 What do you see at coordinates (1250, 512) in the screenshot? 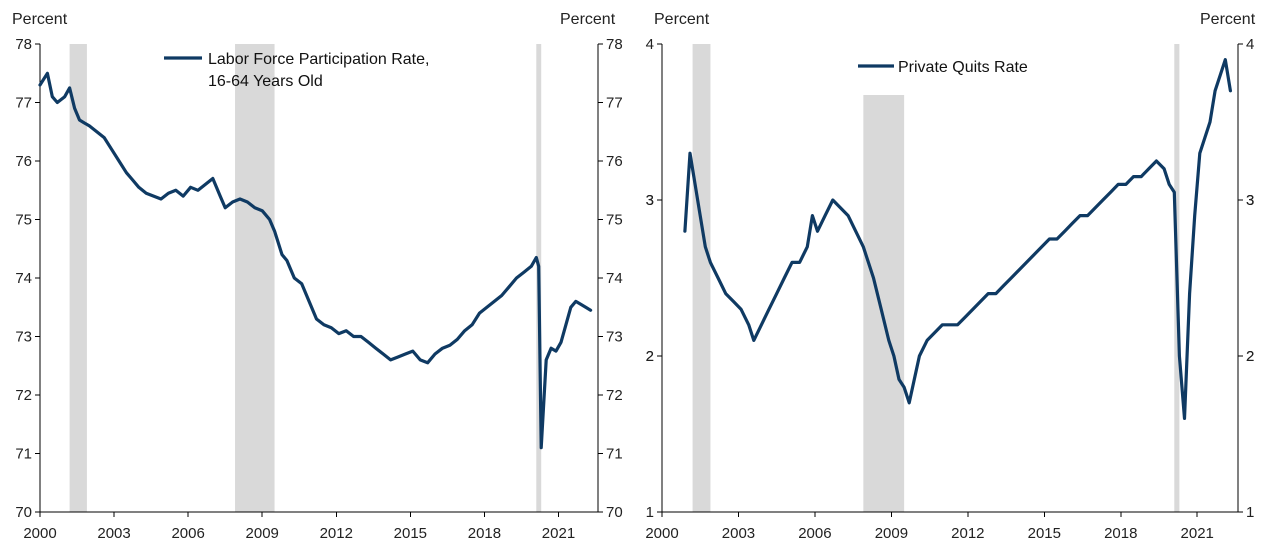
I see `y-tick-label-right: 1` at bounding box center [1250, 512].